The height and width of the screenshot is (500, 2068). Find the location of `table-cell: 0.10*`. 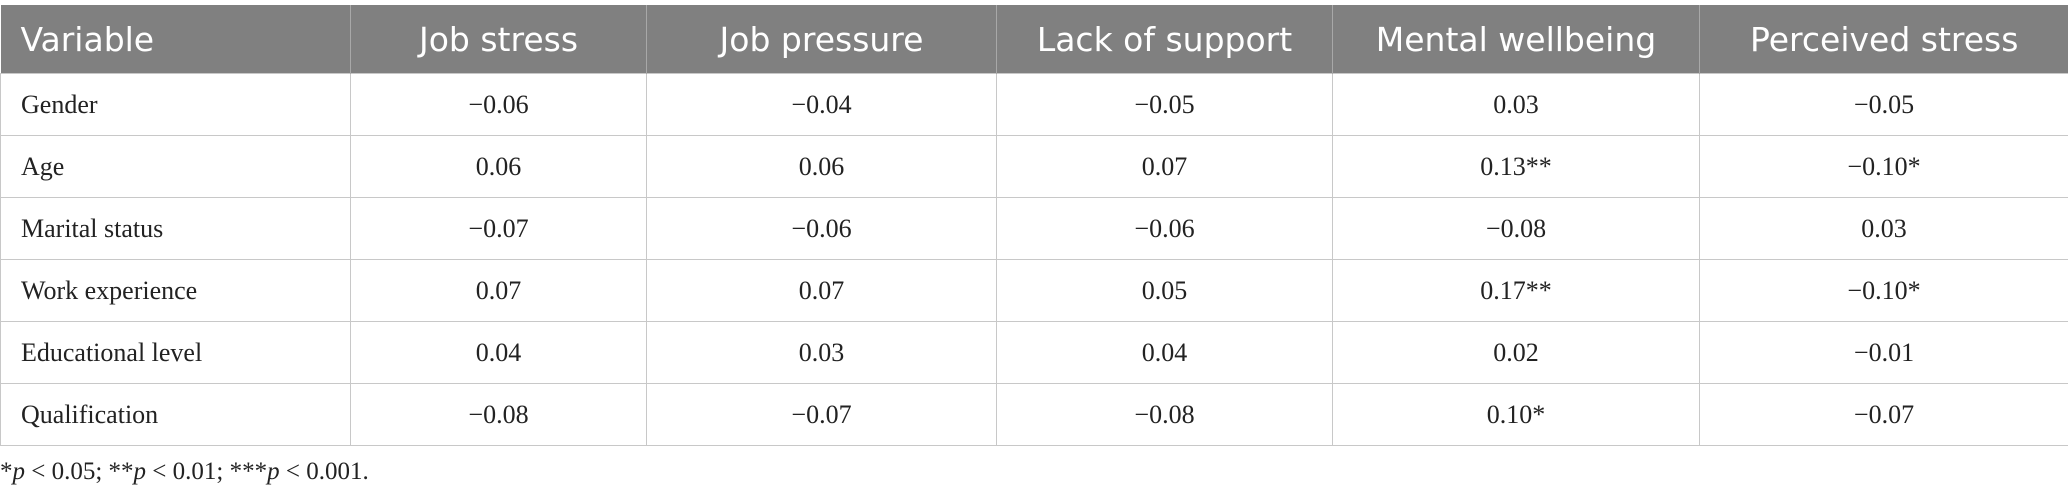

table-cell: 0.10* is located at coordinates (1516, 414).